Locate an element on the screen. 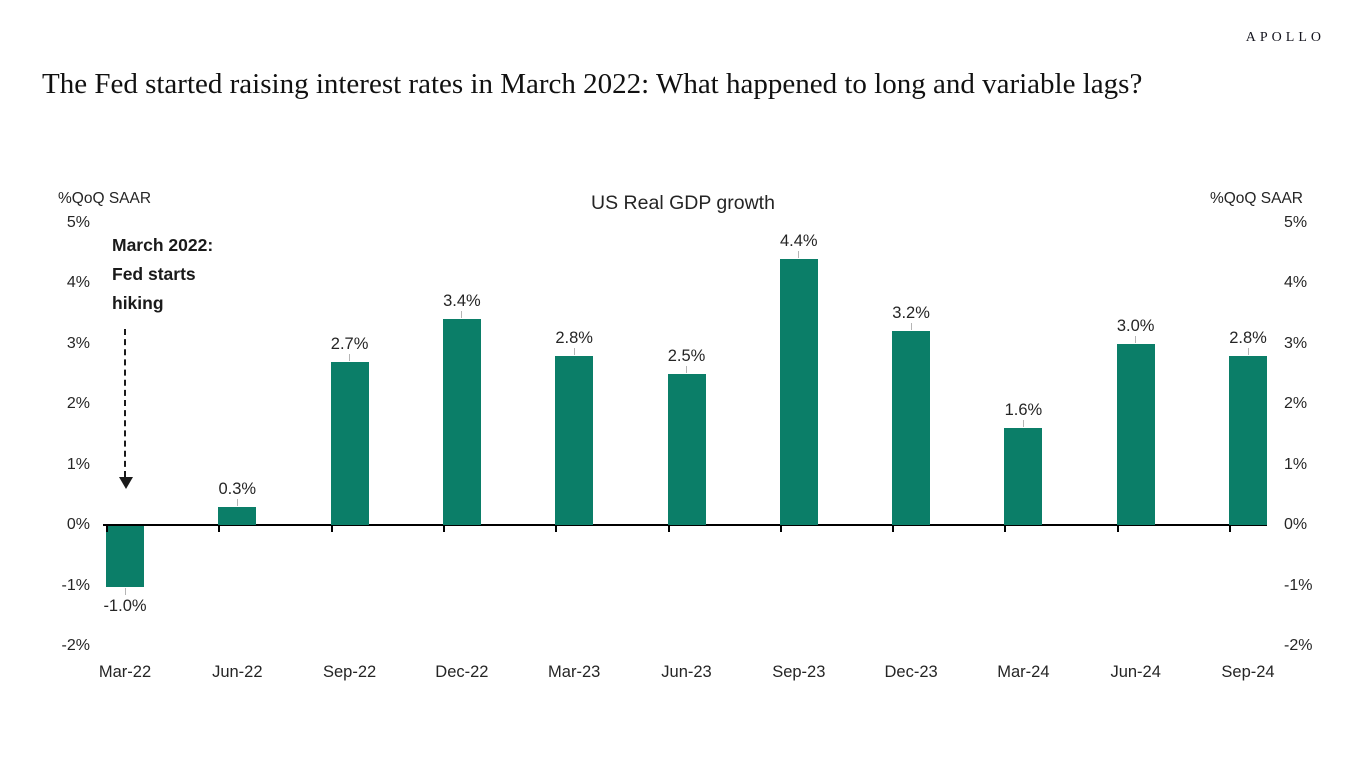 The height and width of the screenshot is (768, 1366). data-label: 1.6% is located at coordinates (1023, 410).